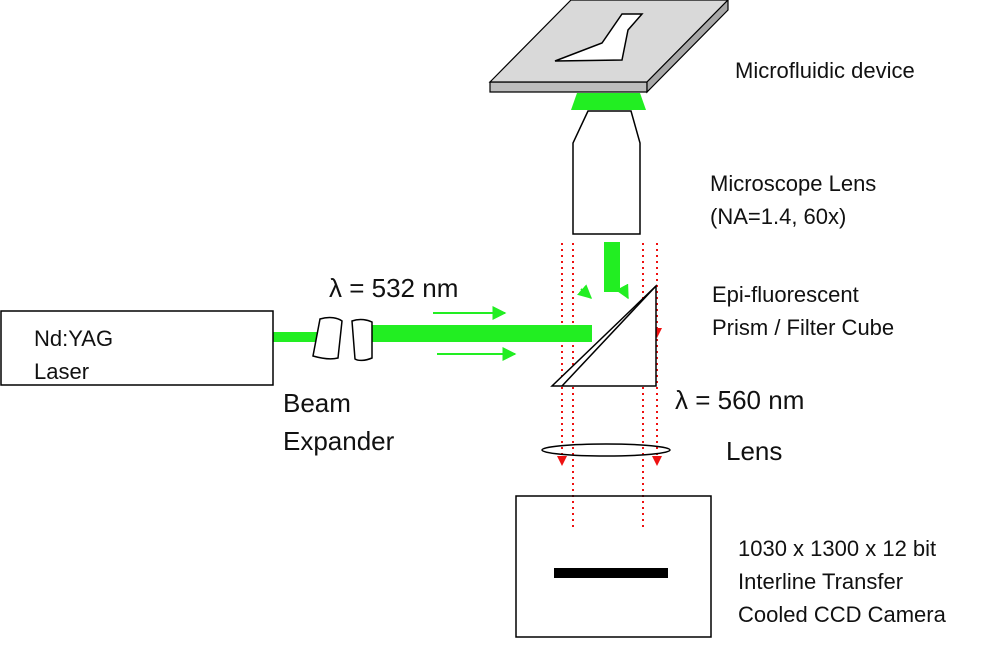  Describe the element at coordinates (842, 614) in the screenshot. I see `camera-label-line3: Cooled CCD Camera` at that location.